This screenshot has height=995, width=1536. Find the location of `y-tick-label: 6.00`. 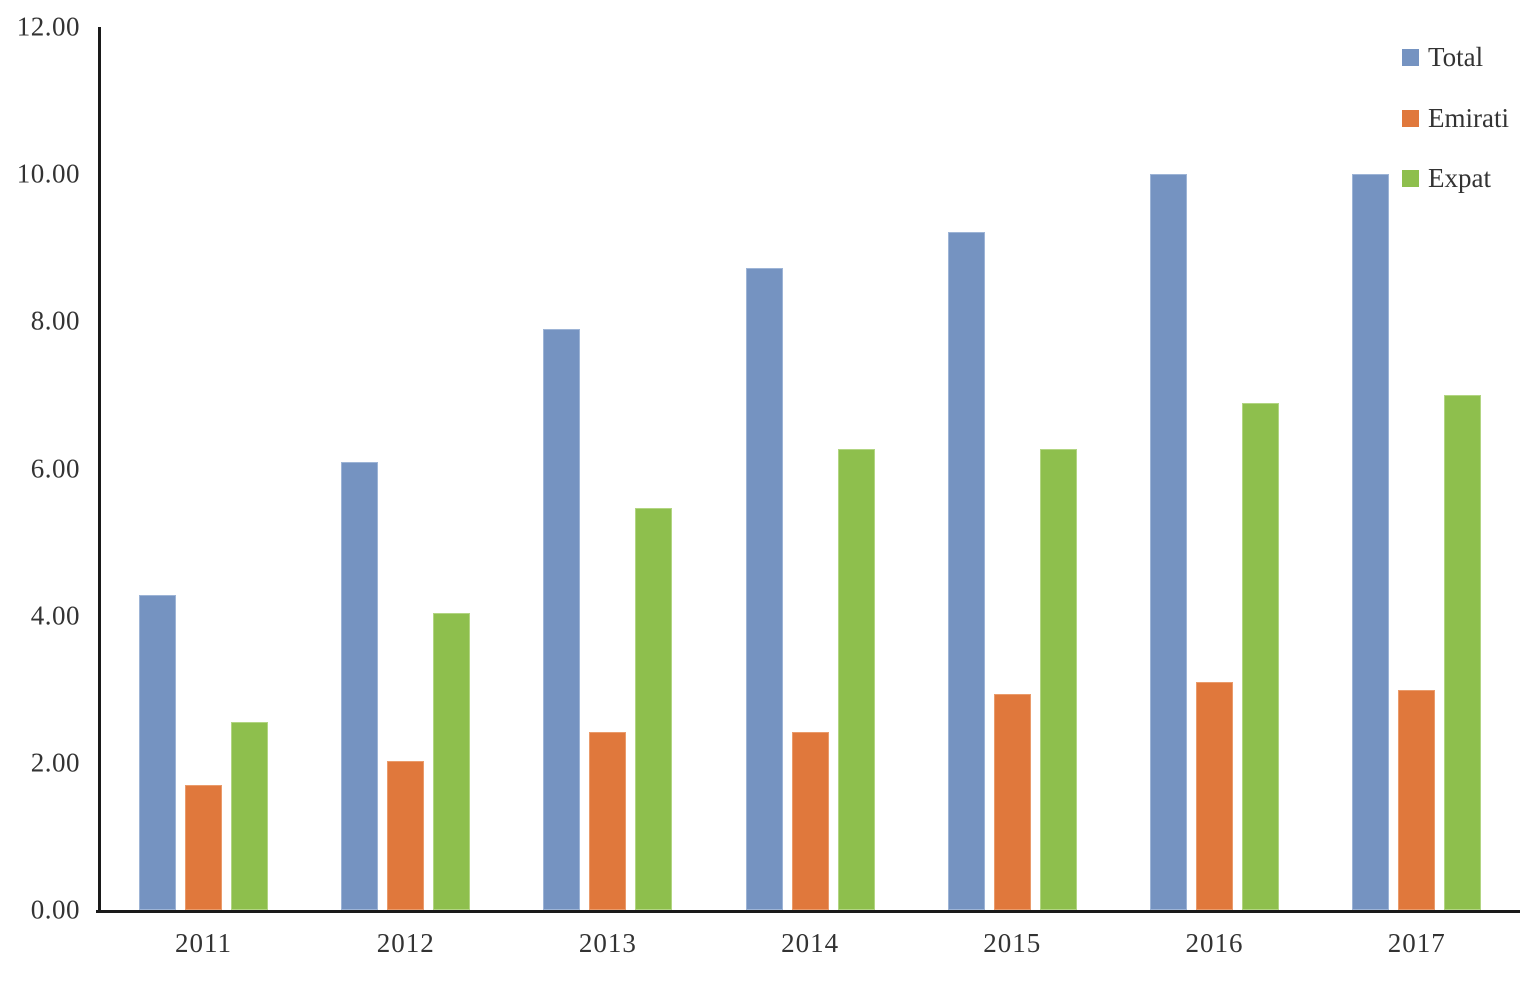

y-tick-label: 6.00 is located at coordinates (55, 468).